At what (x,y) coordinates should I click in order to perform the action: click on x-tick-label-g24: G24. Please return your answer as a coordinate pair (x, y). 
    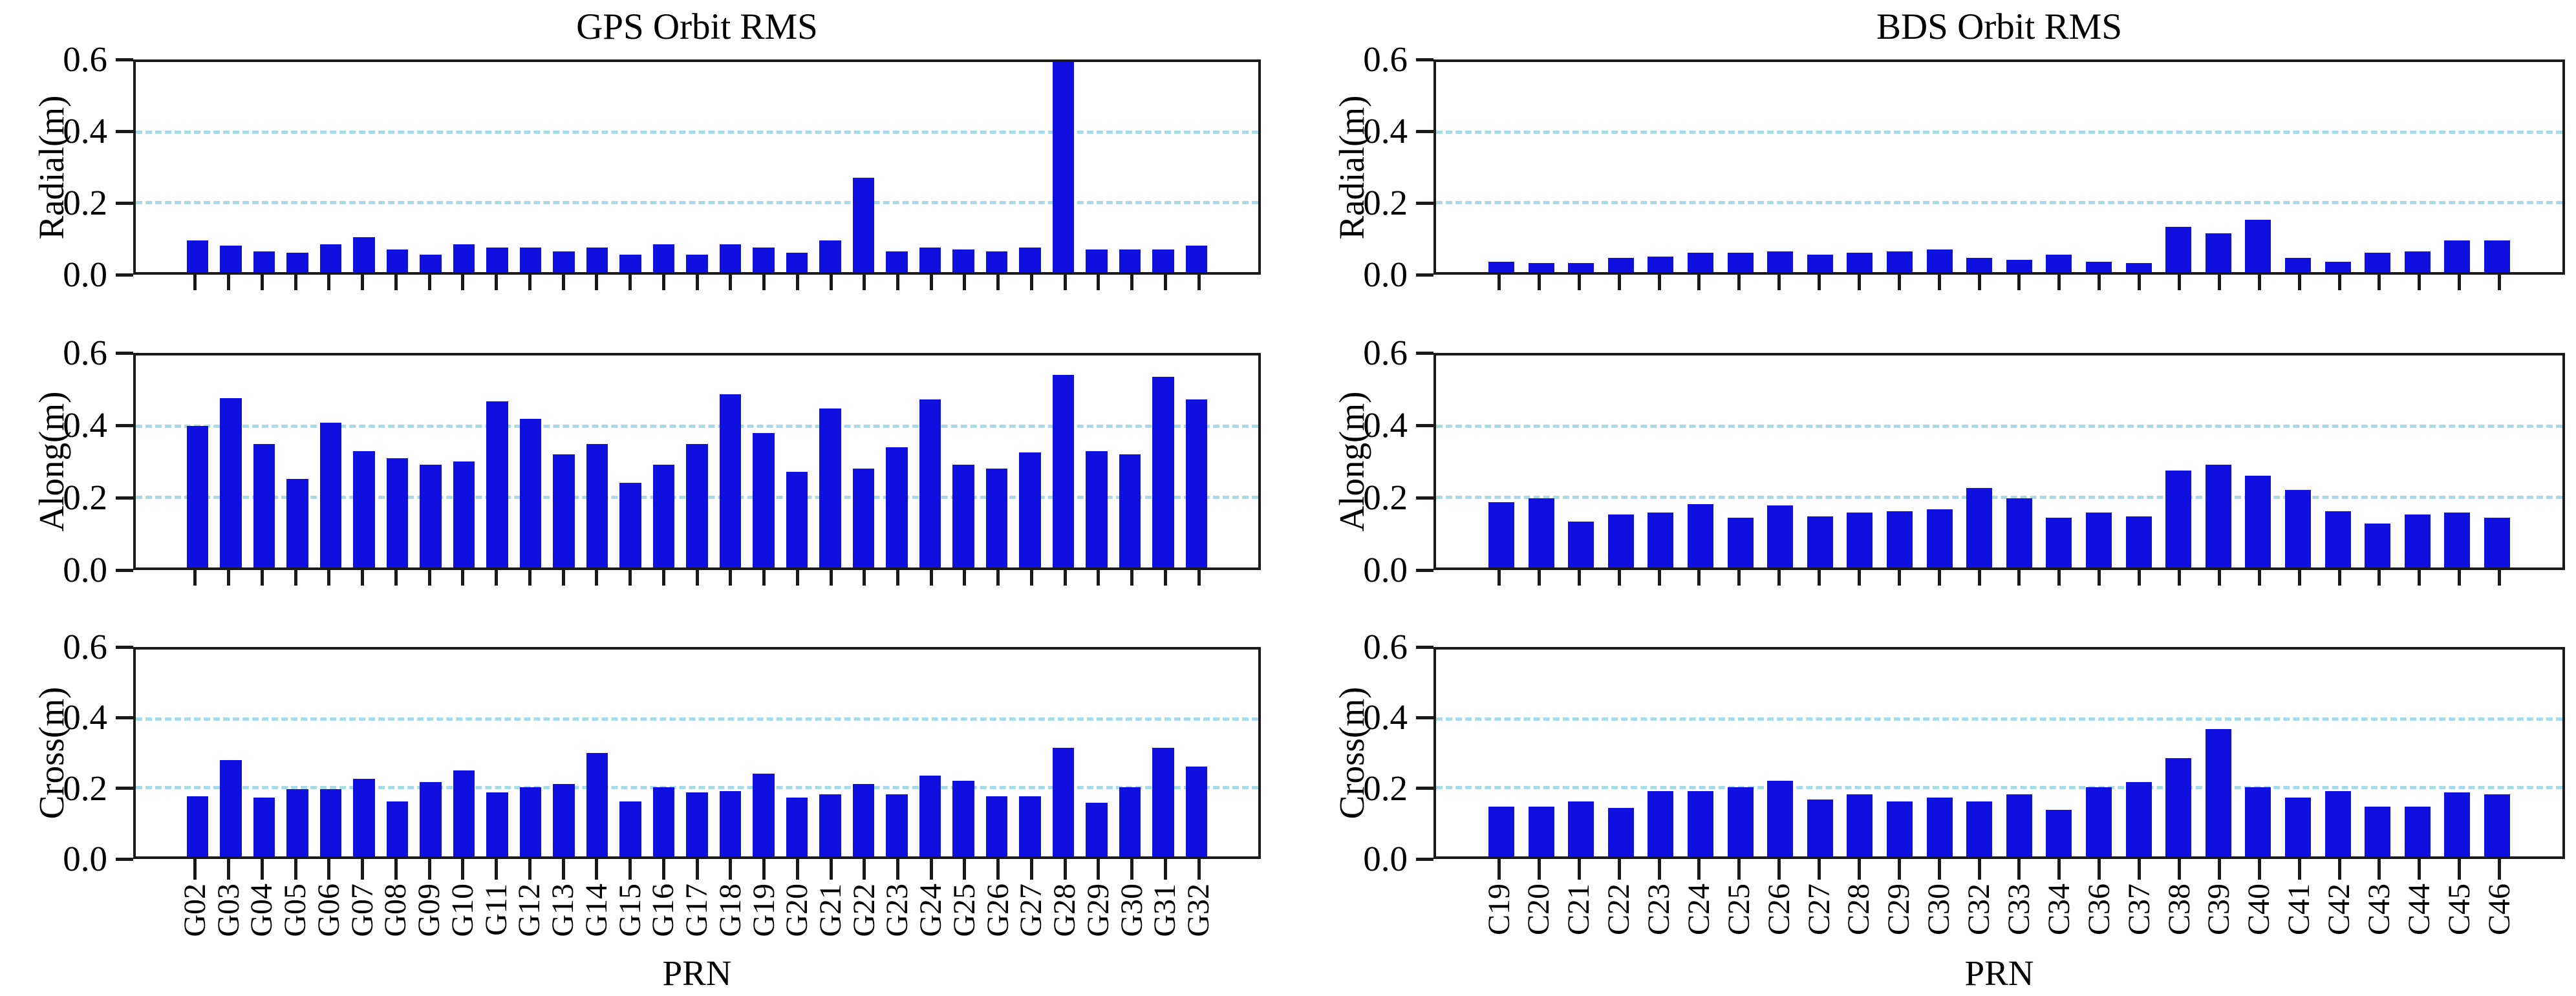
    Looking at the image, I should click on (931, 910).